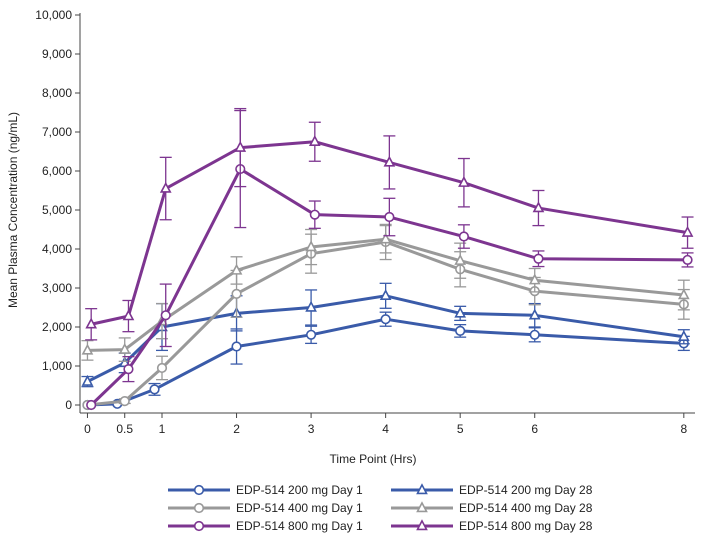  I want to click on legend-item: EDP-514 400 mg Day 28, so click(492, 508).